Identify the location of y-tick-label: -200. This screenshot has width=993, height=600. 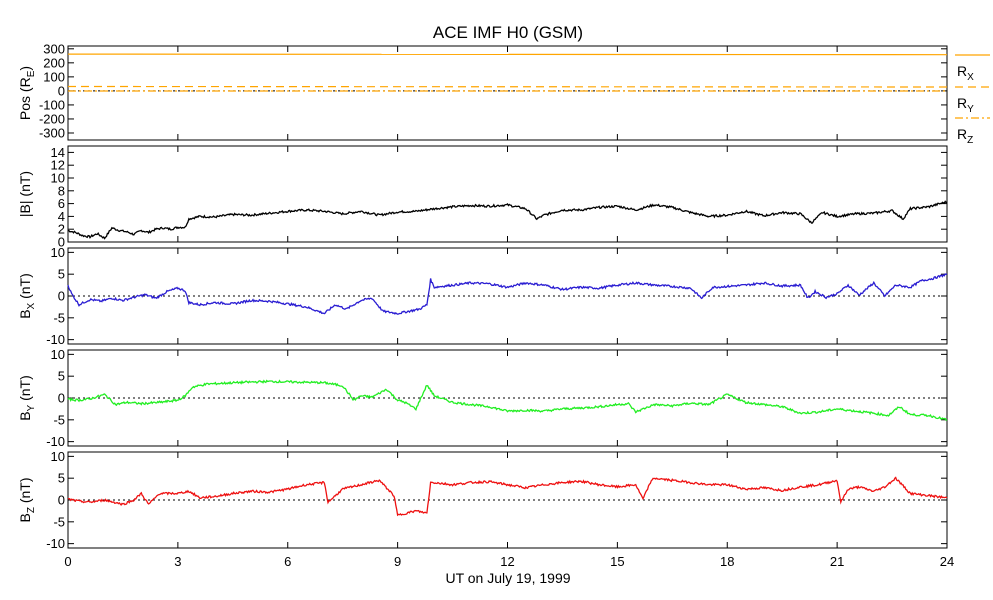
(52, 118).